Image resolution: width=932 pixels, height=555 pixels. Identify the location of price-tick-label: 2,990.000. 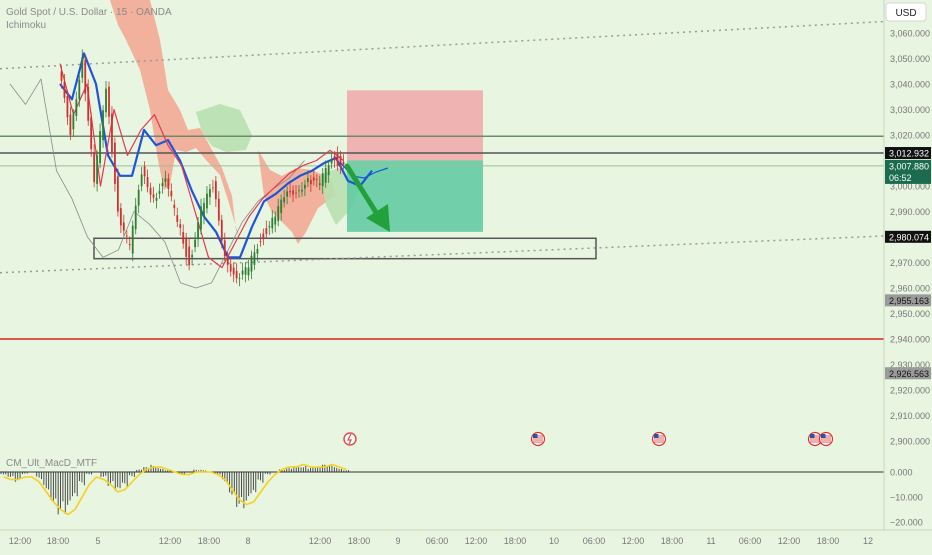
(910, 212).